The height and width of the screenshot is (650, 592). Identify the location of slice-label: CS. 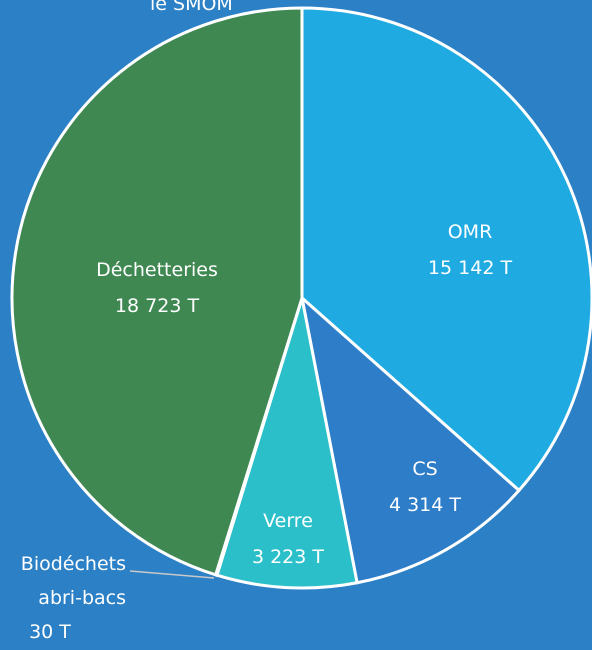
(424, 469).